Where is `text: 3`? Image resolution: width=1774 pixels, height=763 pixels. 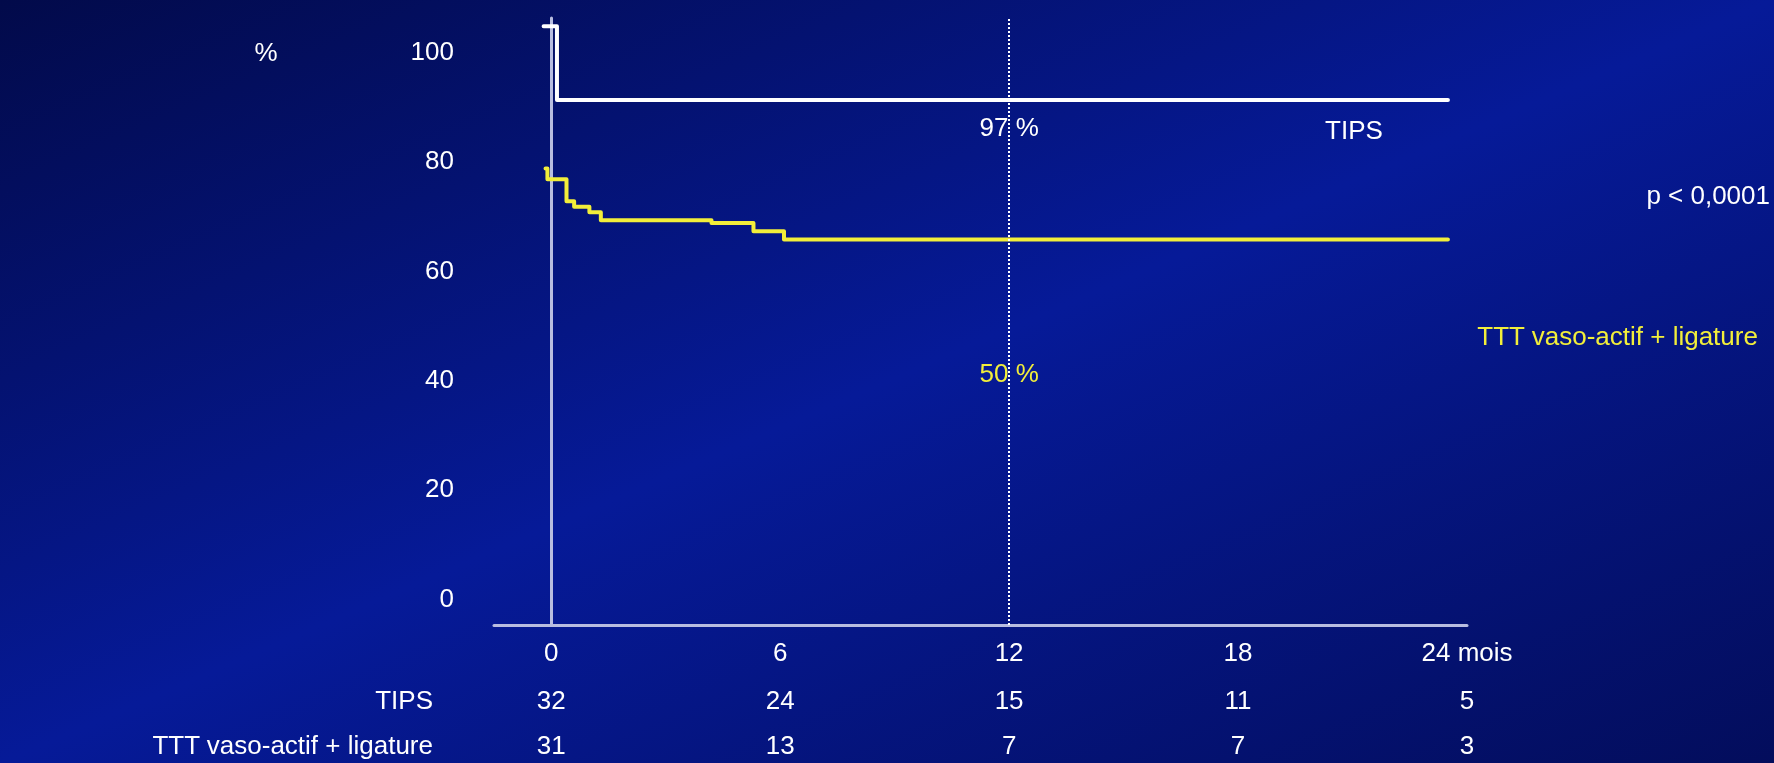
text: 3 is located at coordinates (1467, 745).